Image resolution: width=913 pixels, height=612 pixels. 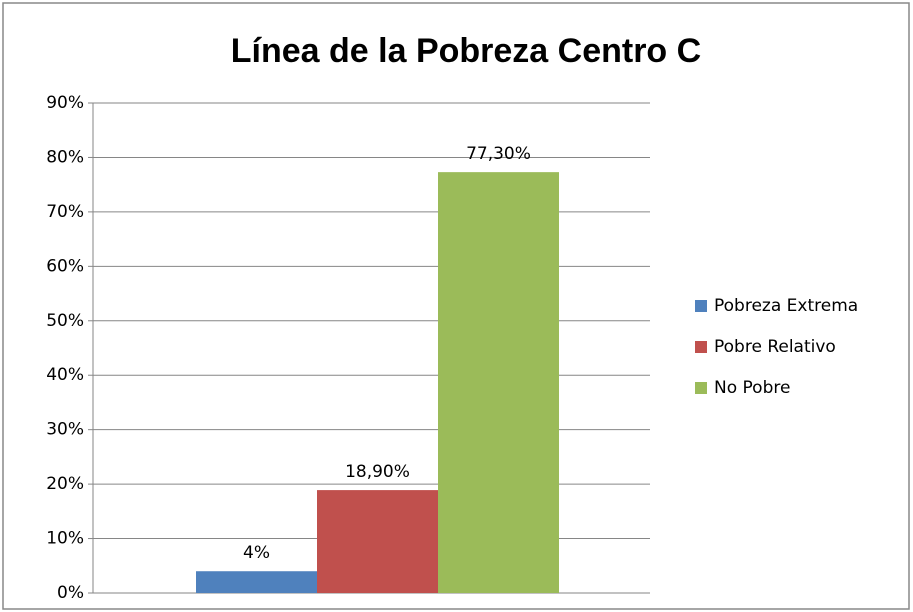 What do you see at coordinates (498, 154) in the screenshot?
I see `data-label: 77,30%` at bounding box center [498, 154].